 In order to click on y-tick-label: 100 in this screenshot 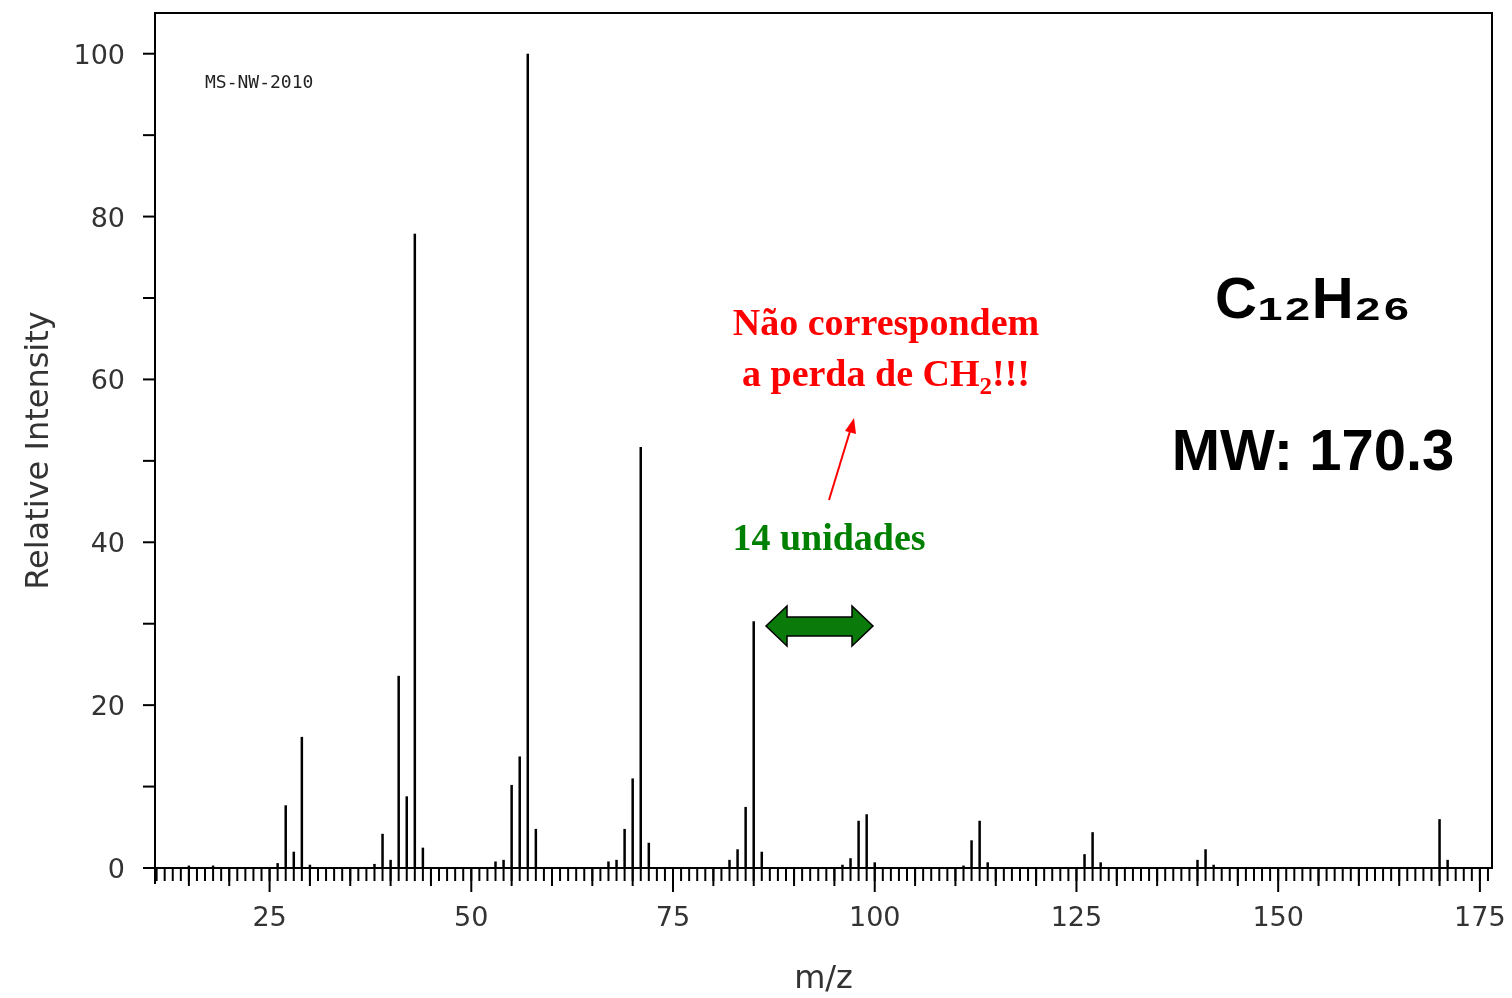, I will do `click(99, 54)`.